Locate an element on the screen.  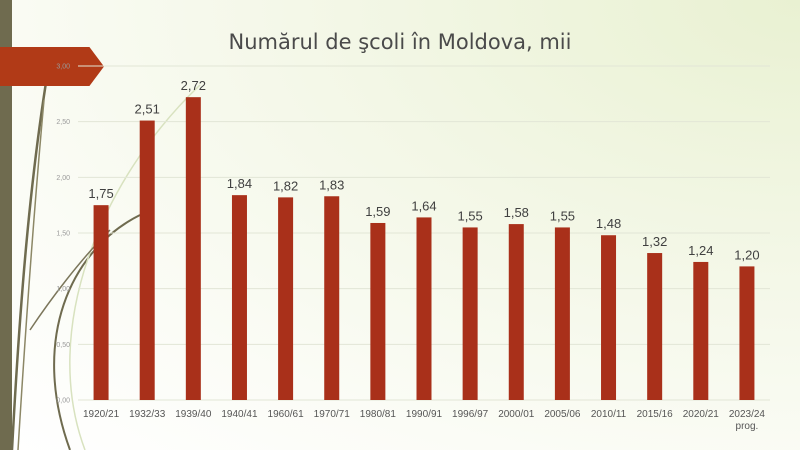
data-label: 1,83 is located at coordinates (331, 184).